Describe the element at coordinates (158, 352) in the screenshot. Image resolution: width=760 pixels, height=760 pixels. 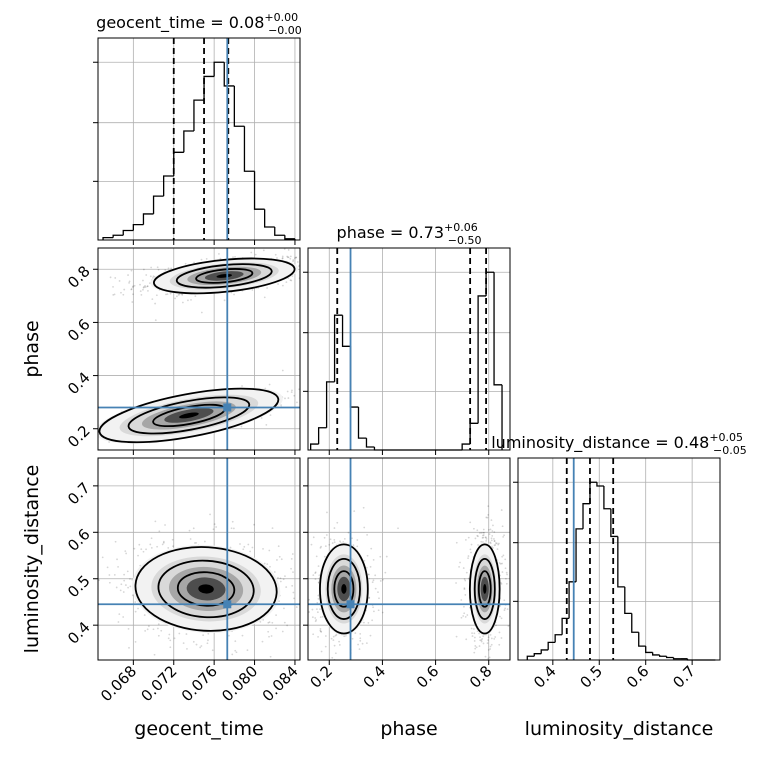
I see `panel-content` at that location.